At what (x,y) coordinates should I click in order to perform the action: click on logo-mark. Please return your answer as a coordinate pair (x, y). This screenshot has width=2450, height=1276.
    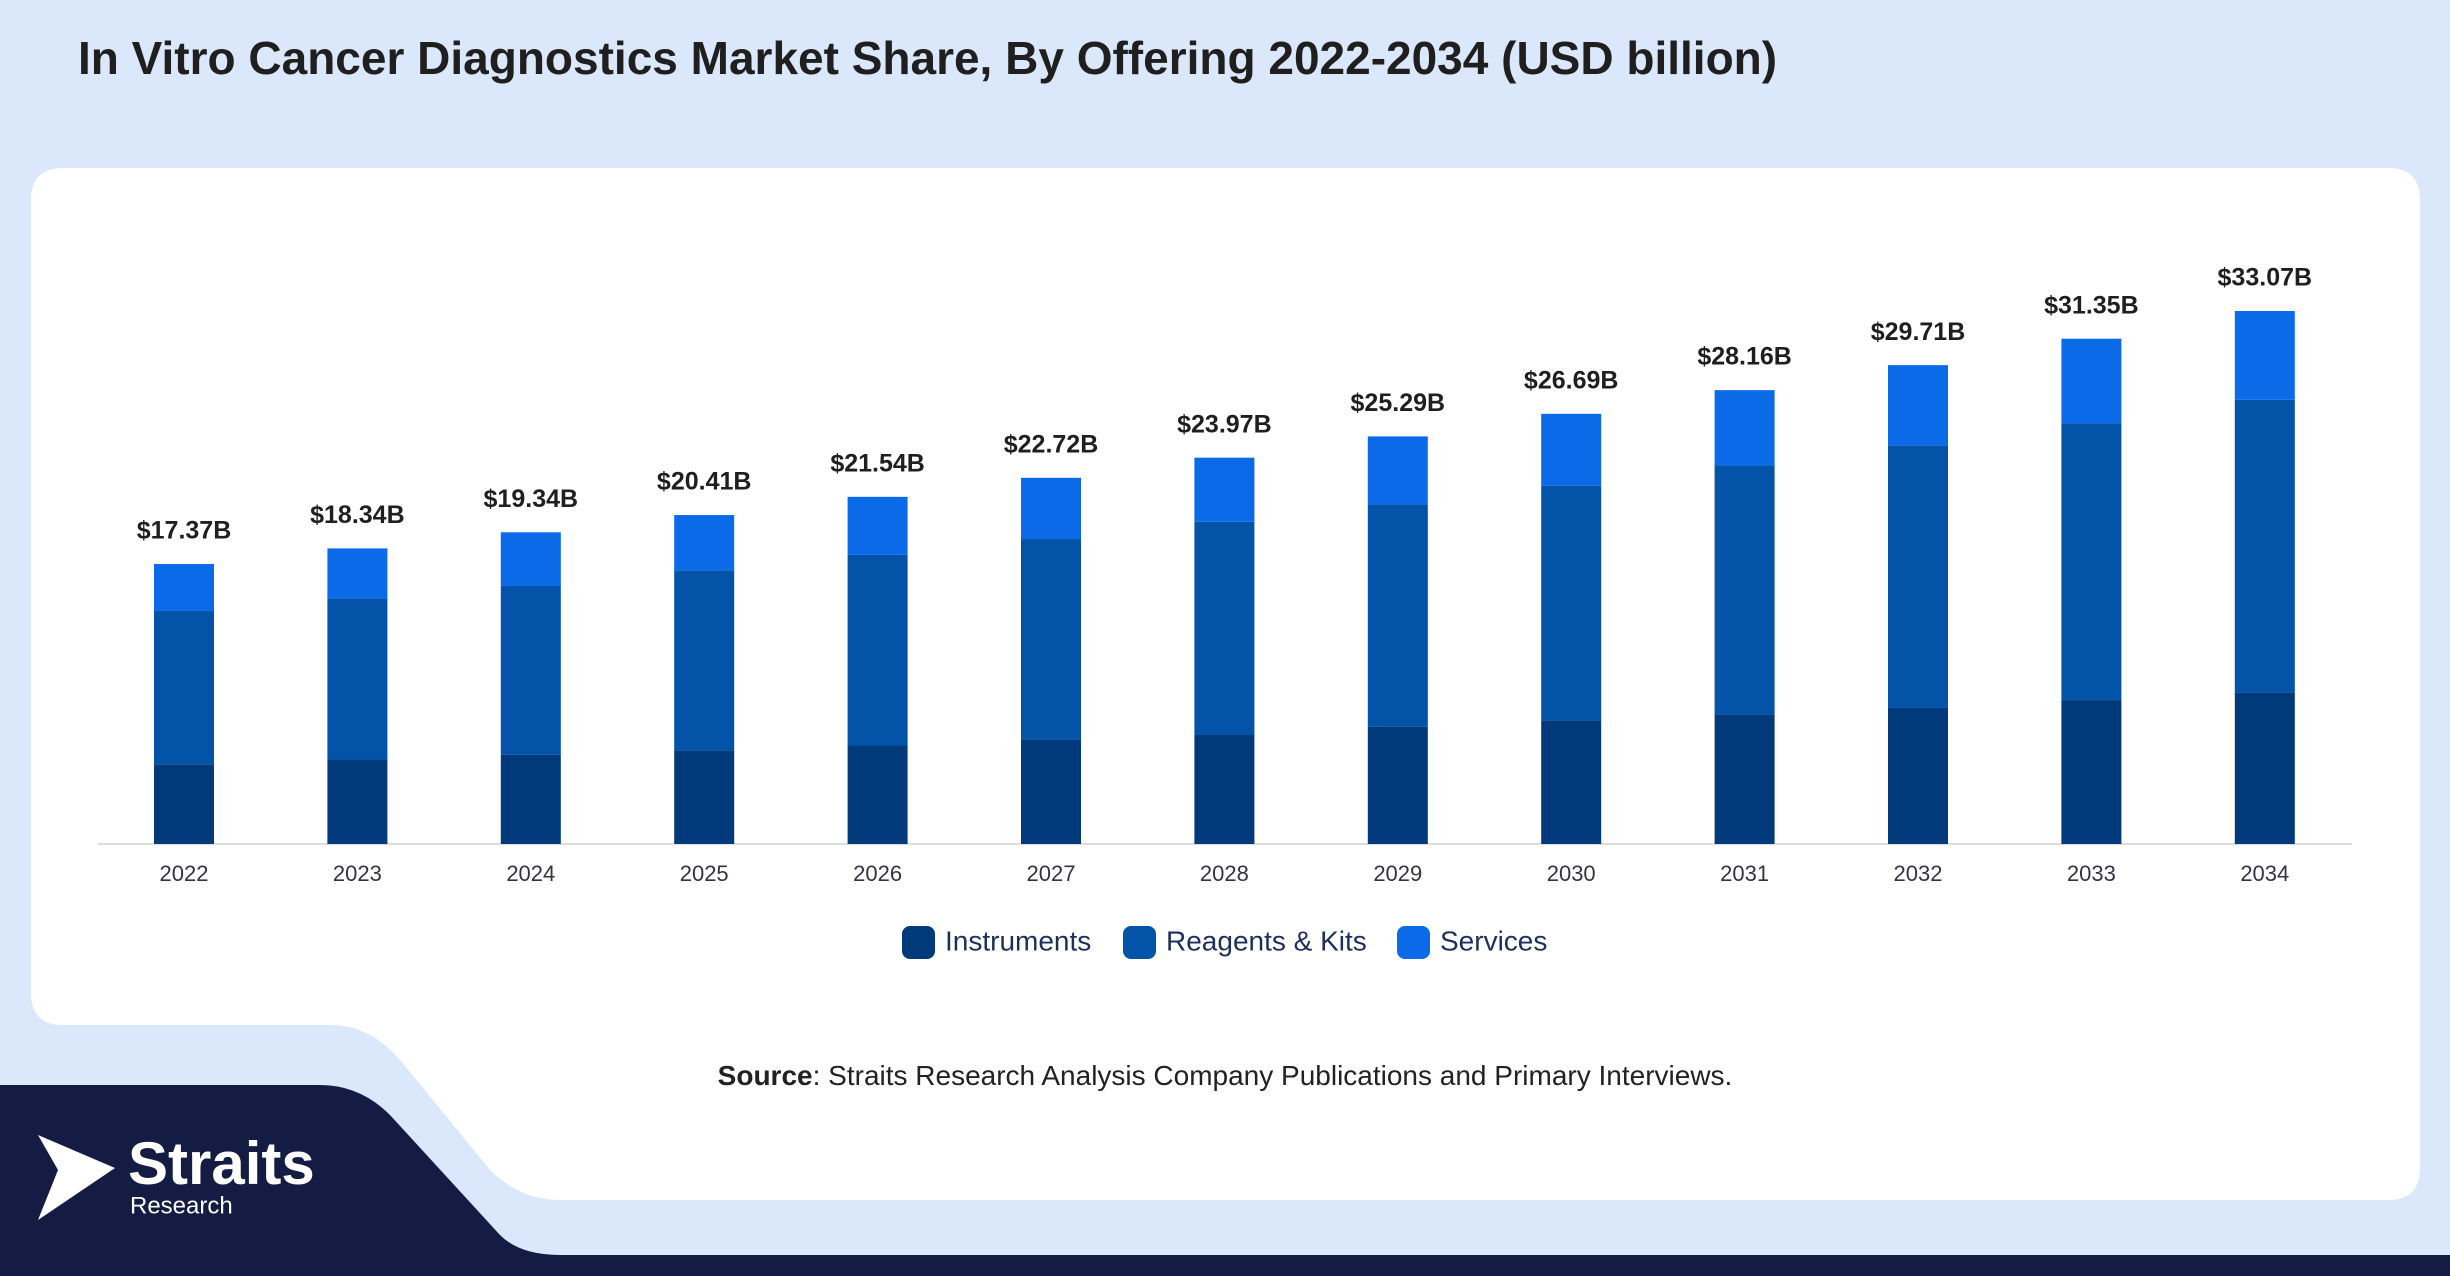
    Looking at the image, I should click on (76, 1177).